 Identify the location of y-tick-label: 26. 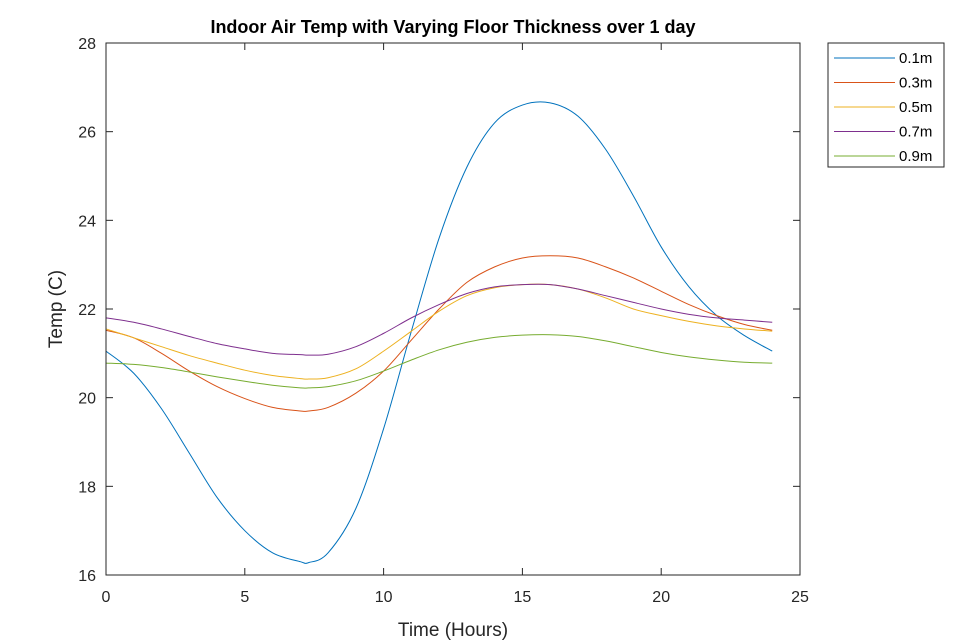
(87, 133).